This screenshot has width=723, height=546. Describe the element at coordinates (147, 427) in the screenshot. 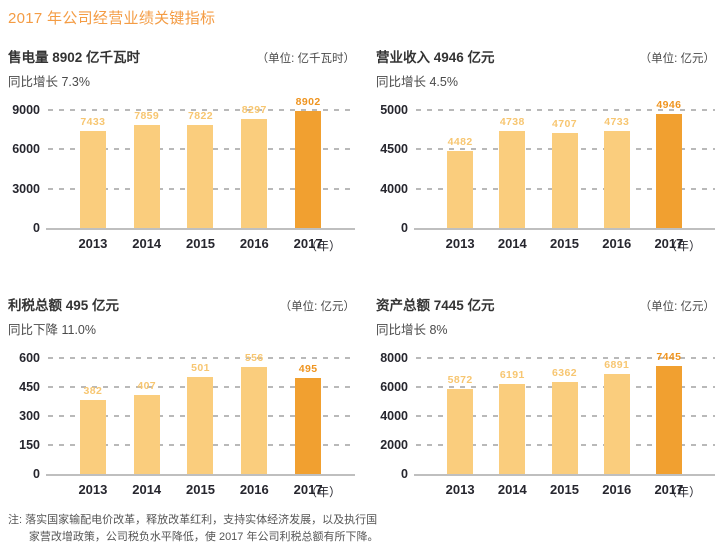

I see `bar-slot: 407` at that location.